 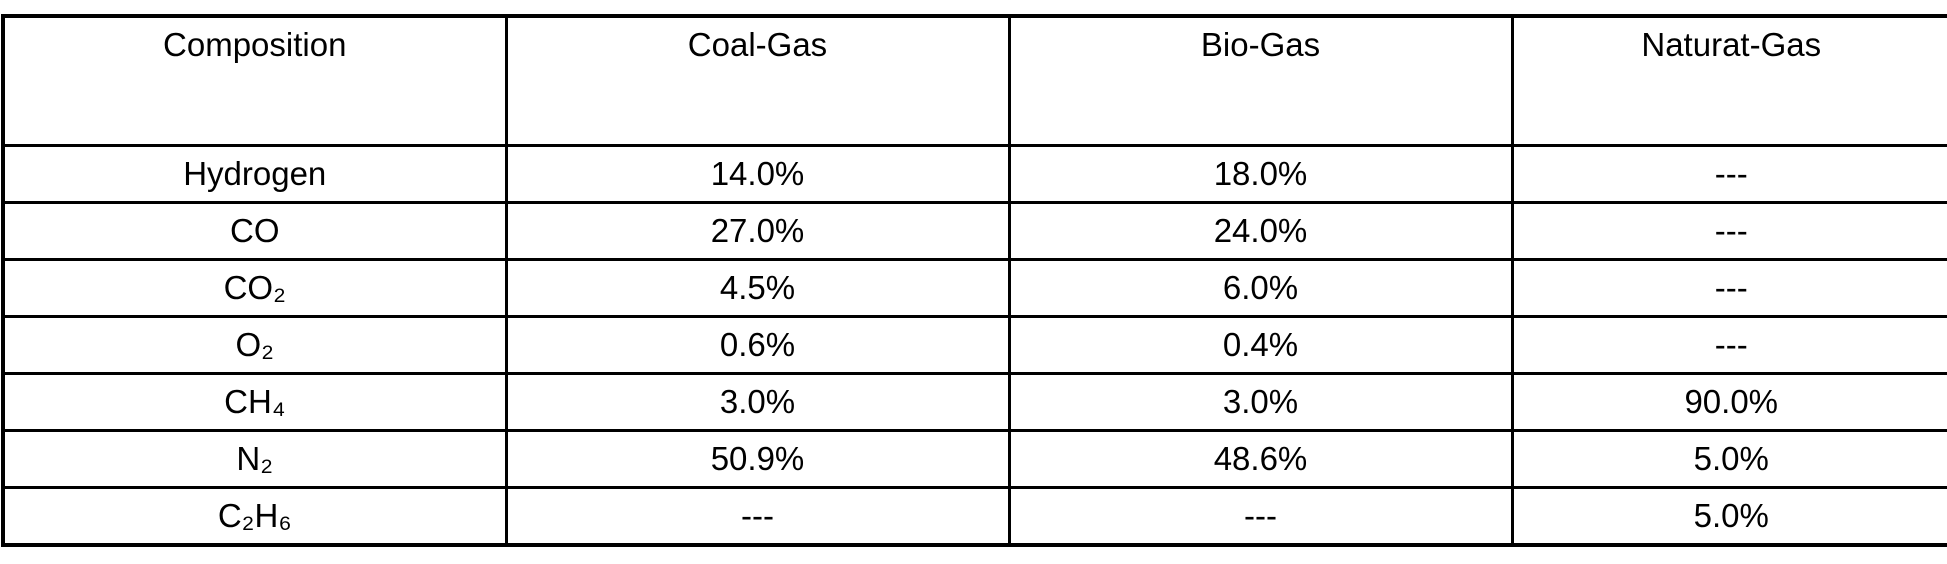 I want to click on table-row-n2: N₂ 50.9% 48.6% 5.0%, so click(x=974, y=459).